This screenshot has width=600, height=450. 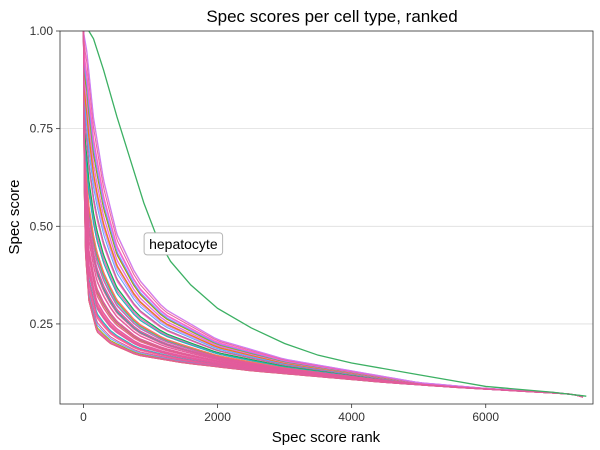 I want to click on annotation-label: hepatocyte, so click(x=183, y=244).